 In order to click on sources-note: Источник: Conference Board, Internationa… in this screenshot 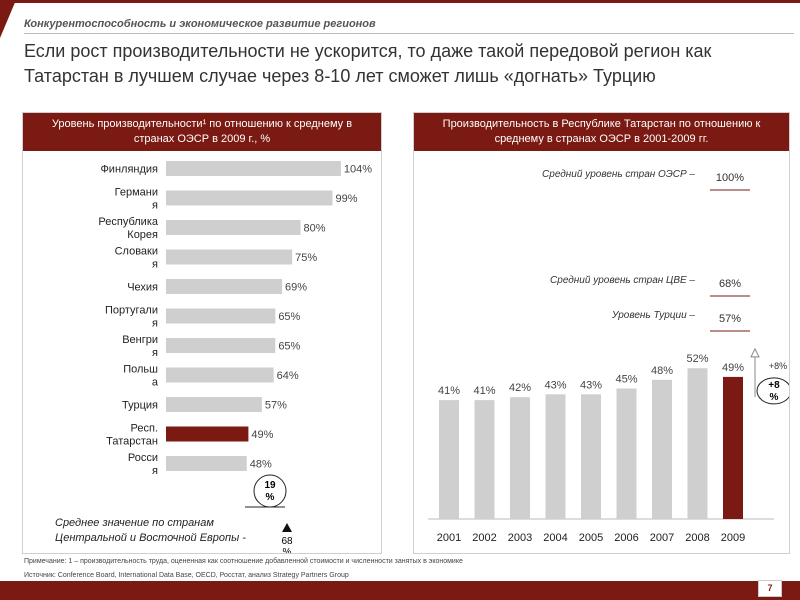, I will do `click(186, 575)`.